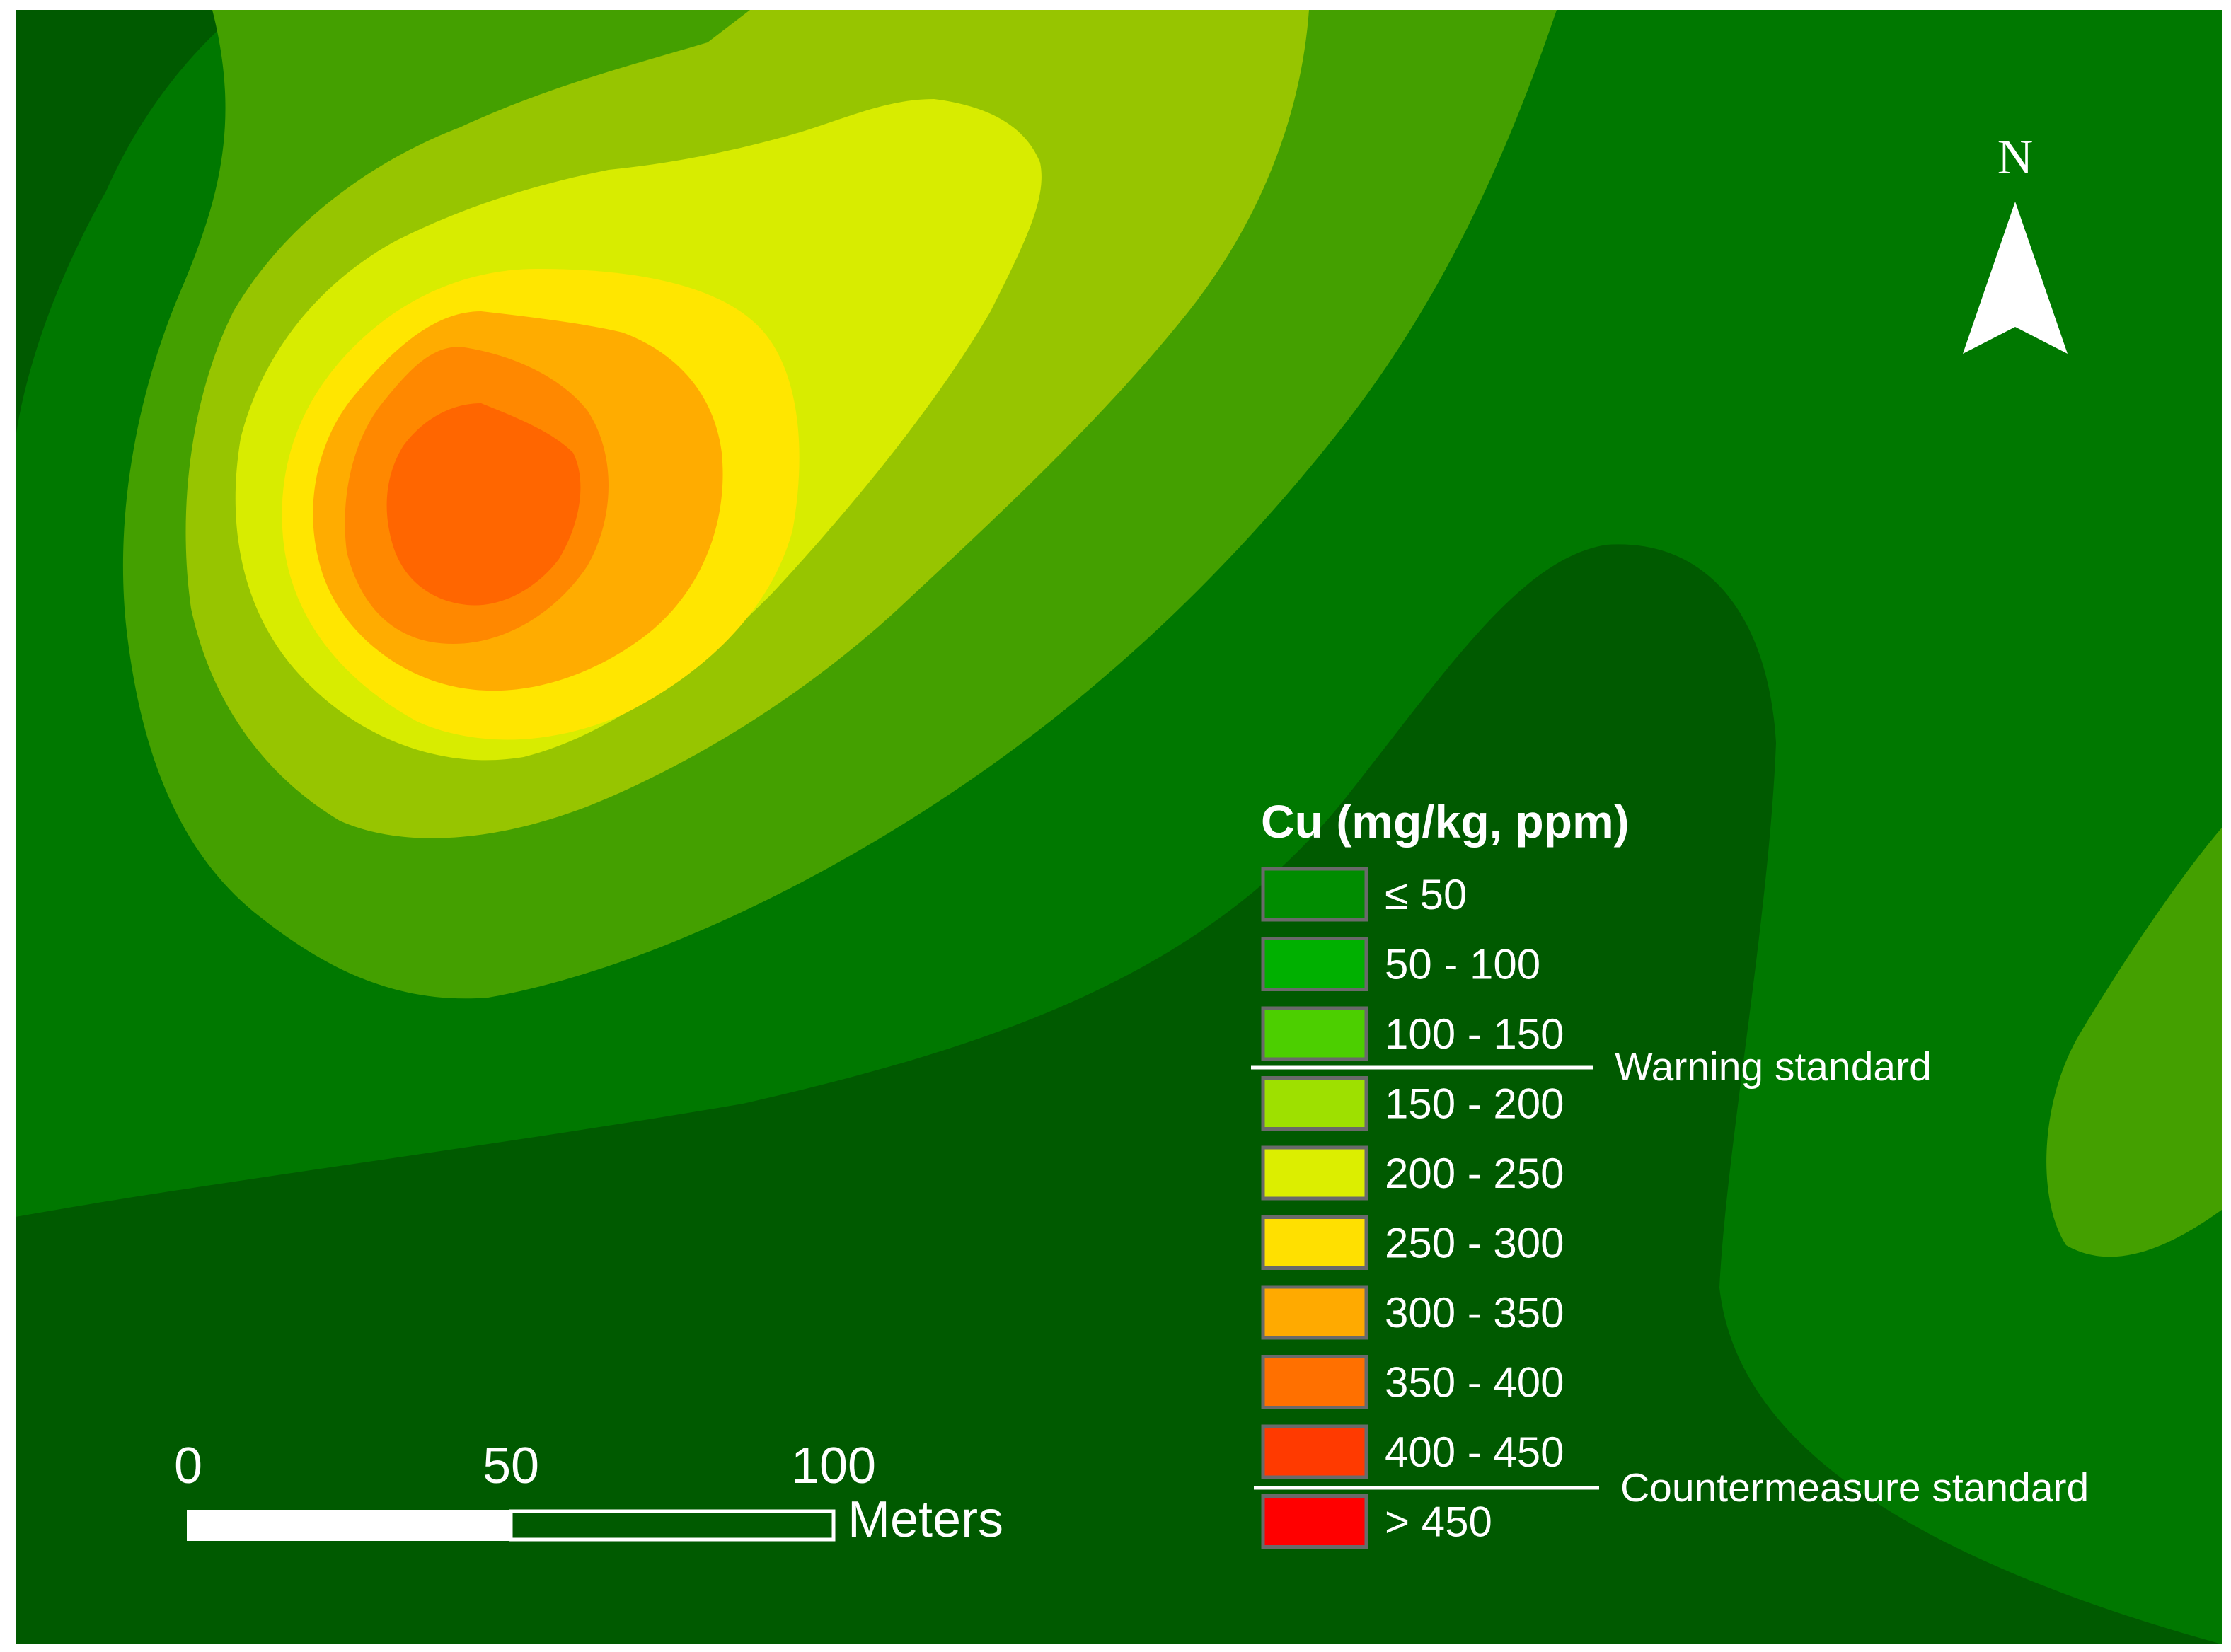 The image size is (2231, 1652). Describe the element at coordinates (588, 1493) in the screenshot. I see `scale-bar: 0 50 100 Meters` at that location.